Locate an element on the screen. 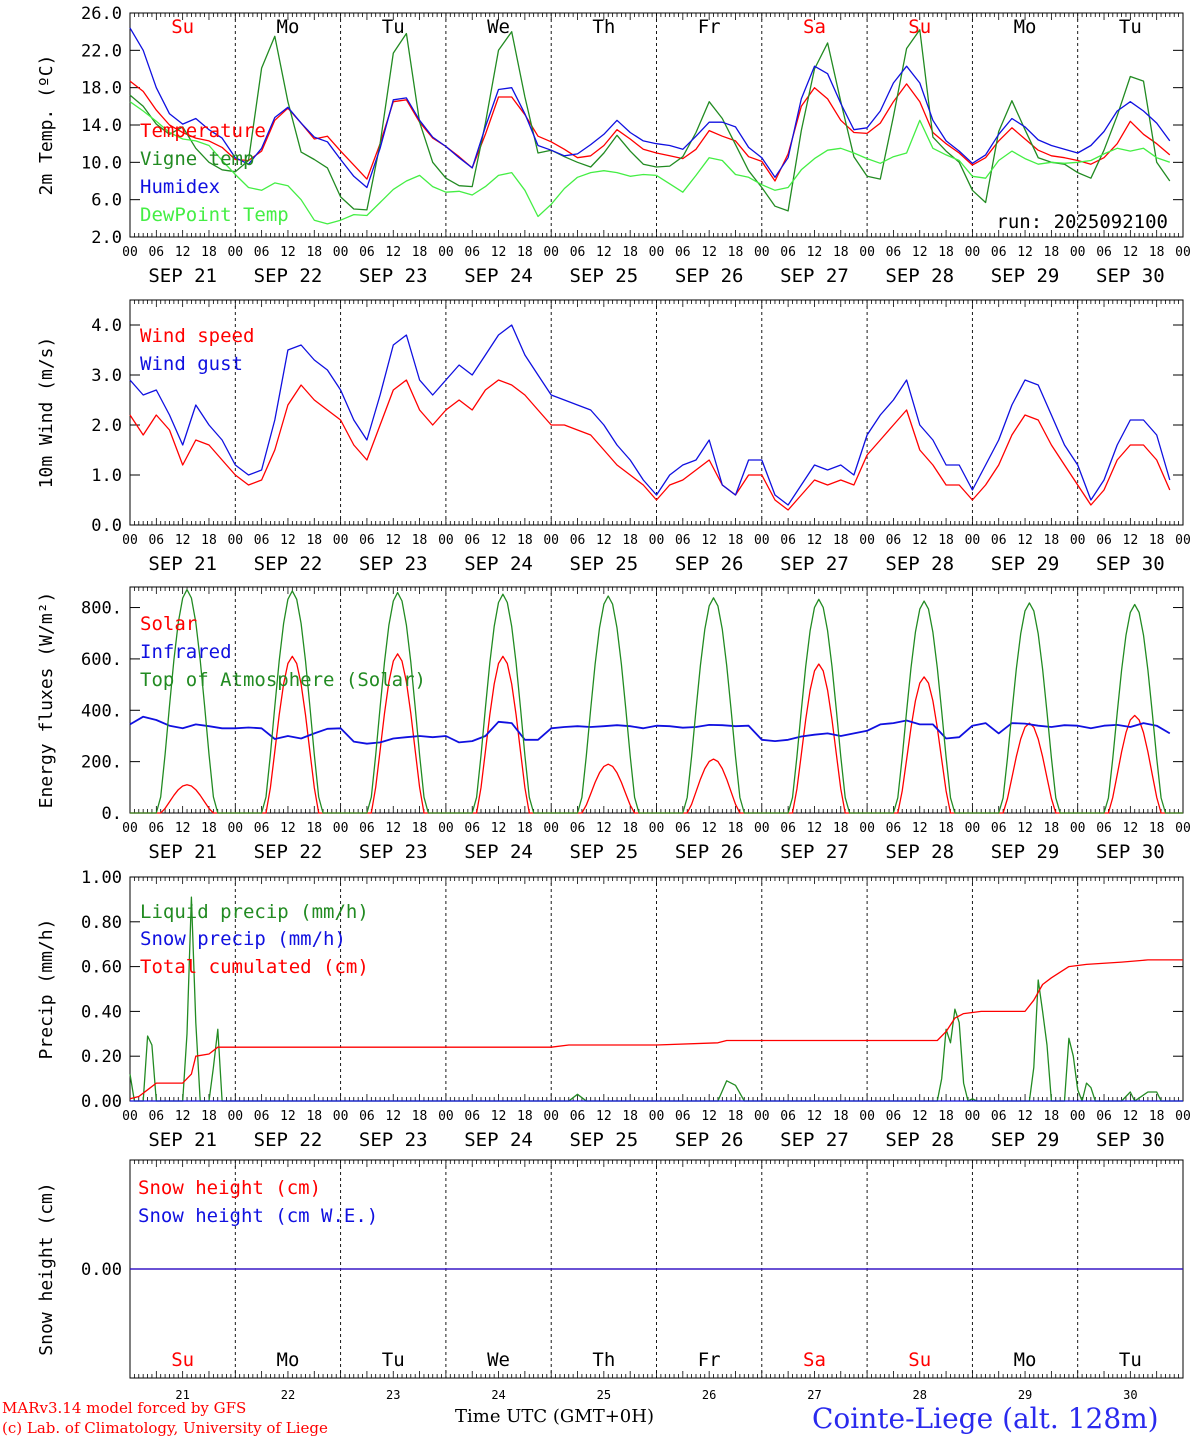  plot-frame is located at coordinates (656, 412).